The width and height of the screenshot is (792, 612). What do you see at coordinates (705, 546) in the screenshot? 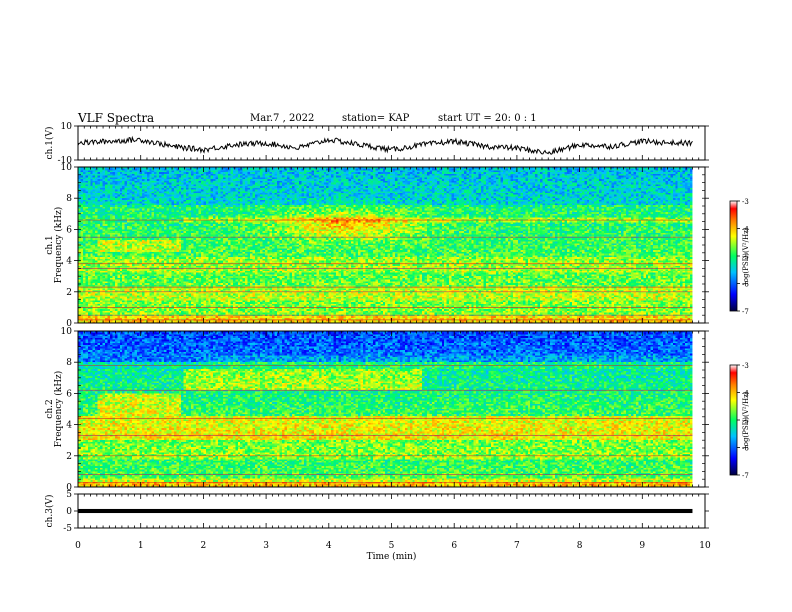
I see `x-tick-label: 10` at bounding box center [705, 546].